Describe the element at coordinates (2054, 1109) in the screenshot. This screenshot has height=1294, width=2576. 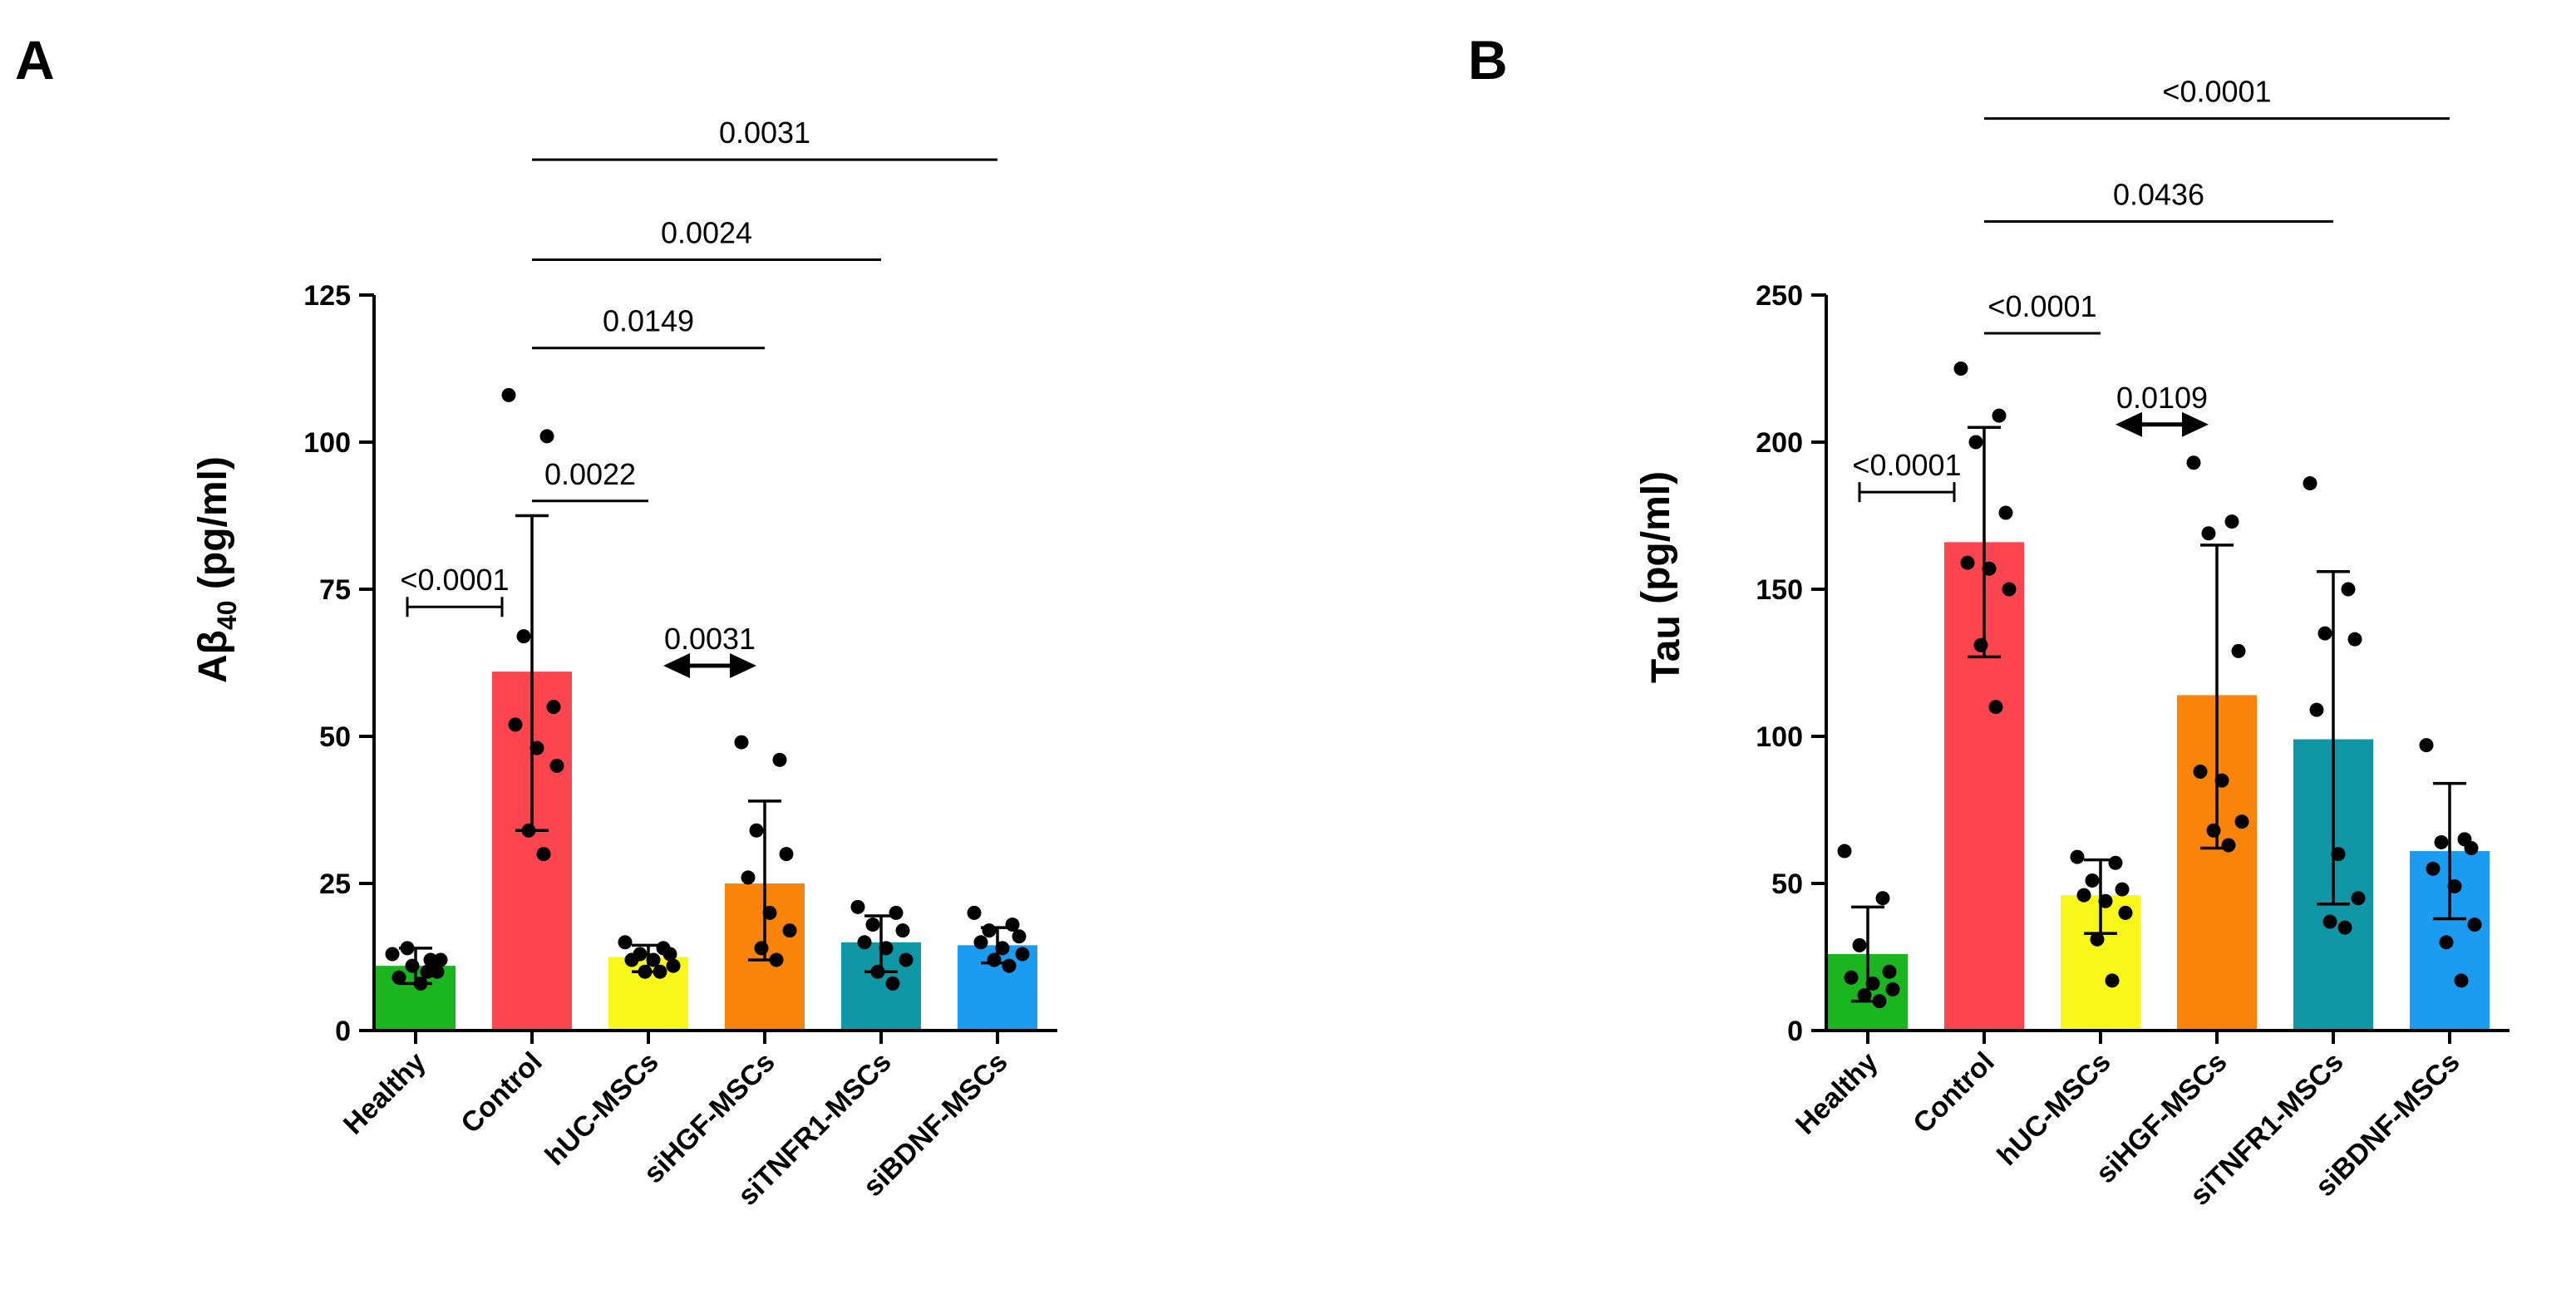
I see `panel-b-category-label: hUC-MSCs` at that location.